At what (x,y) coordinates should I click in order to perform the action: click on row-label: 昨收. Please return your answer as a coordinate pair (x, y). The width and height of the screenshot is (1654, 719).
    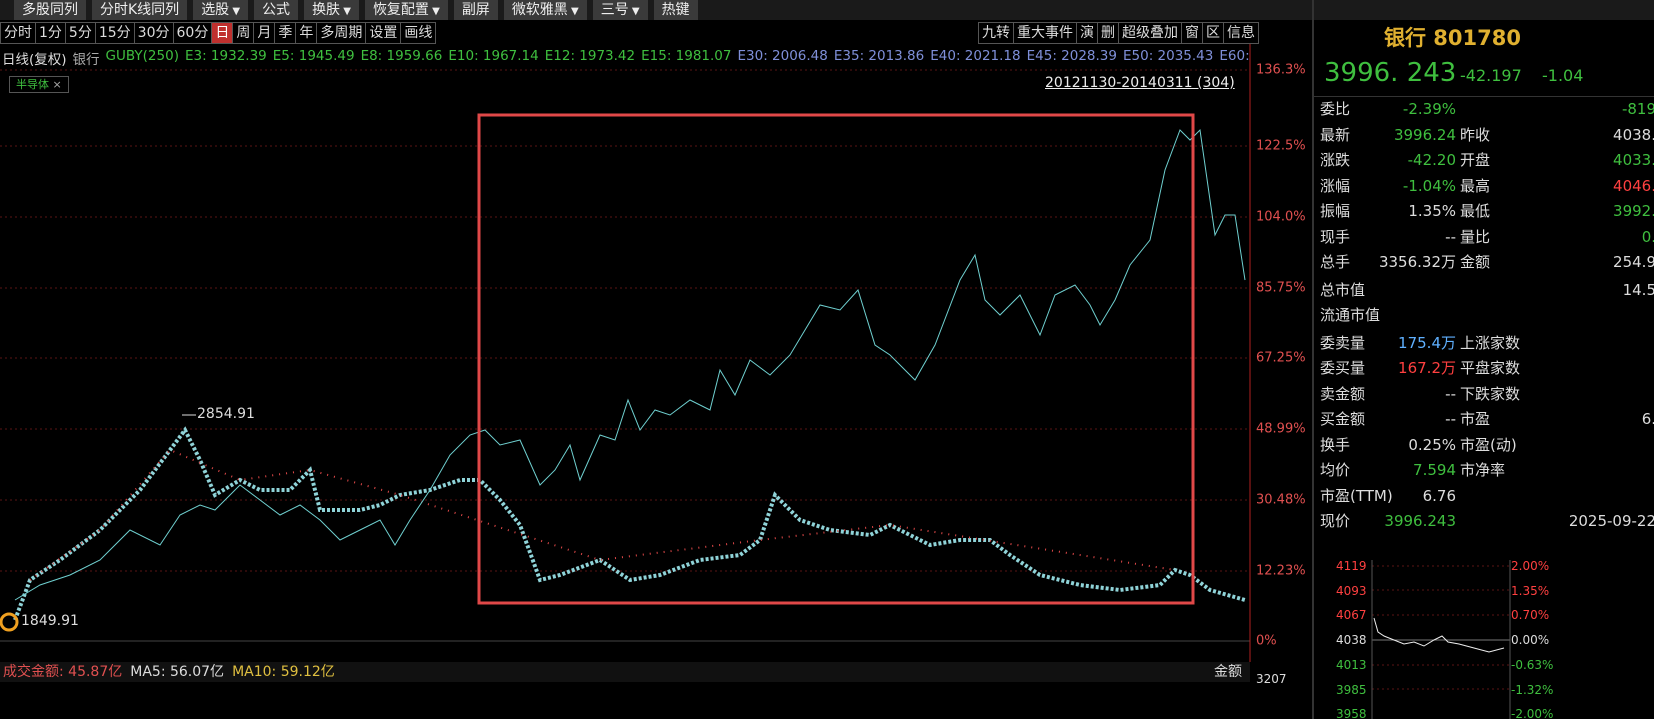
    Looking at the image, I should click on (1475, 134).